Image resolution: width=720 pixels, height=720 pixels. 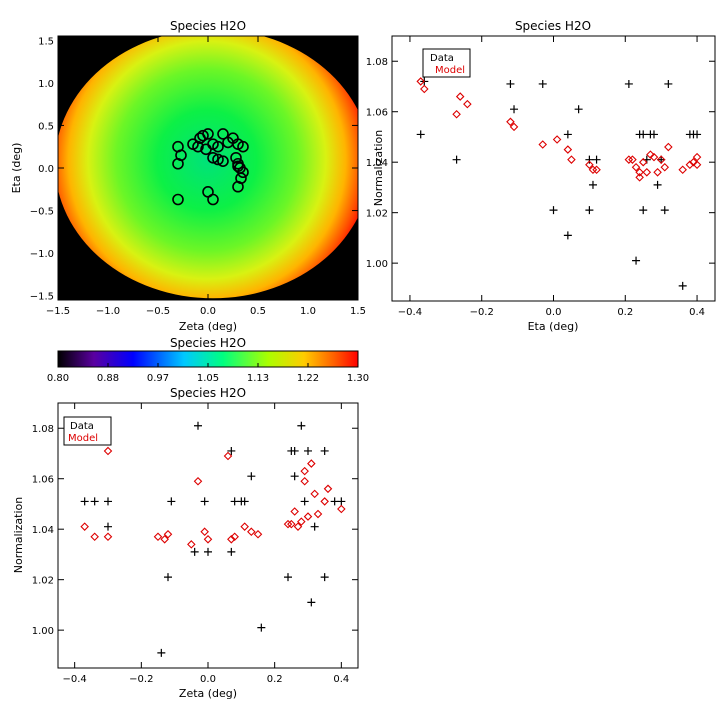 I want to click on zeta-y-tick-label: 1.08, so click(x=43, y=429).